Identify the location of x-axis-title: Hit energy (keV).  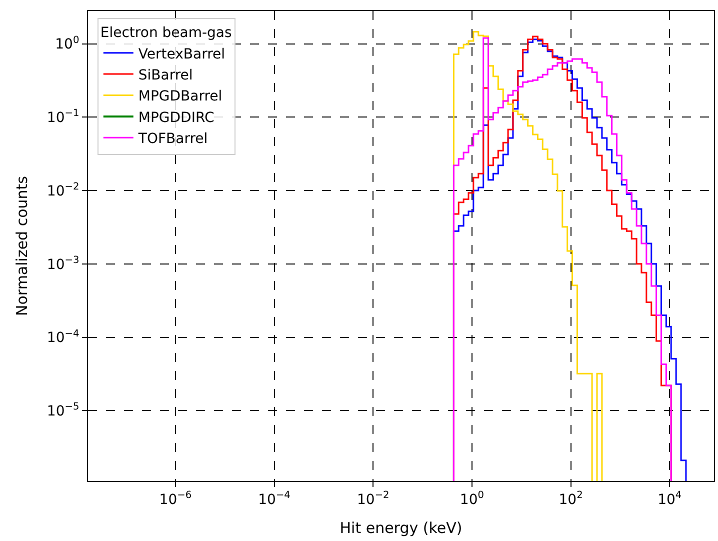
(401, 527).